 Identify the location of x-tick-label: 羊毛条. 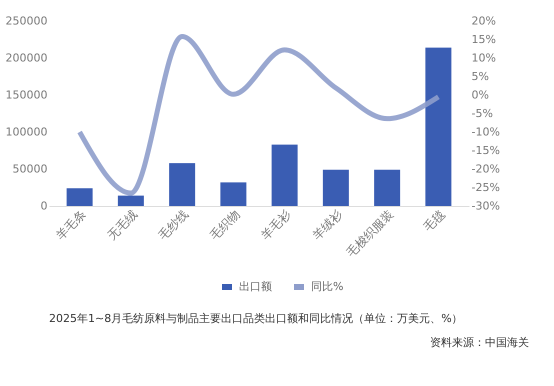
(71, 224).